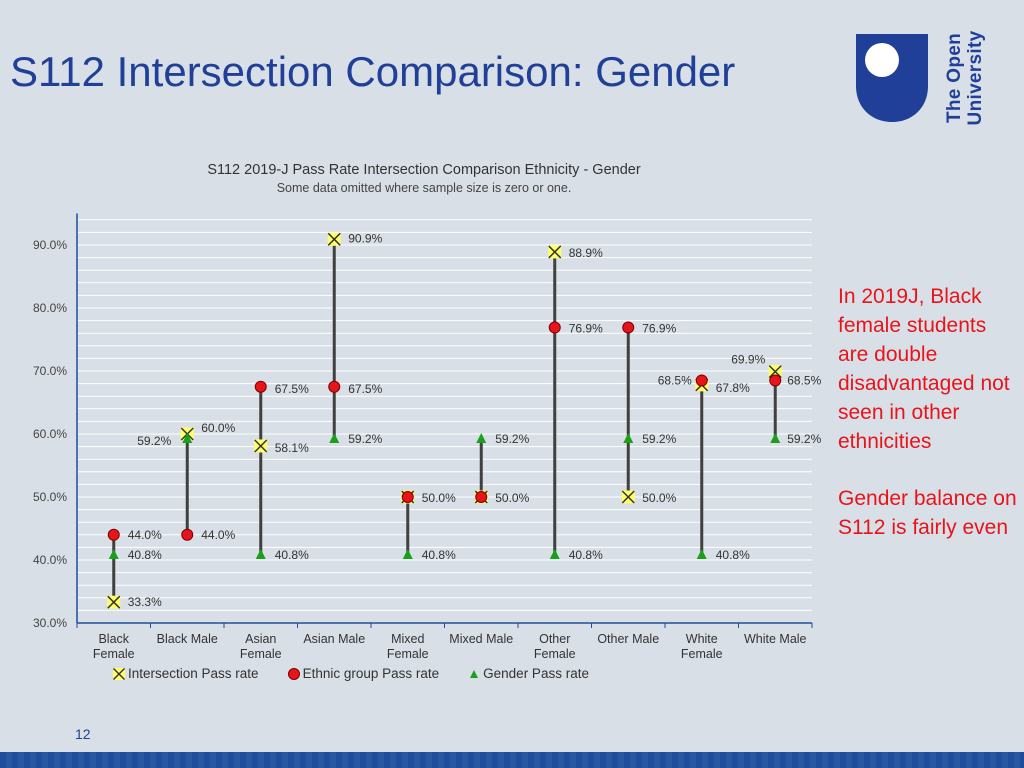 The image size is (1024, 768). What do you see at coordinates (892, 78) in the screenshot?
I see `logo-shield-icon` at bounding box center [892, 78].